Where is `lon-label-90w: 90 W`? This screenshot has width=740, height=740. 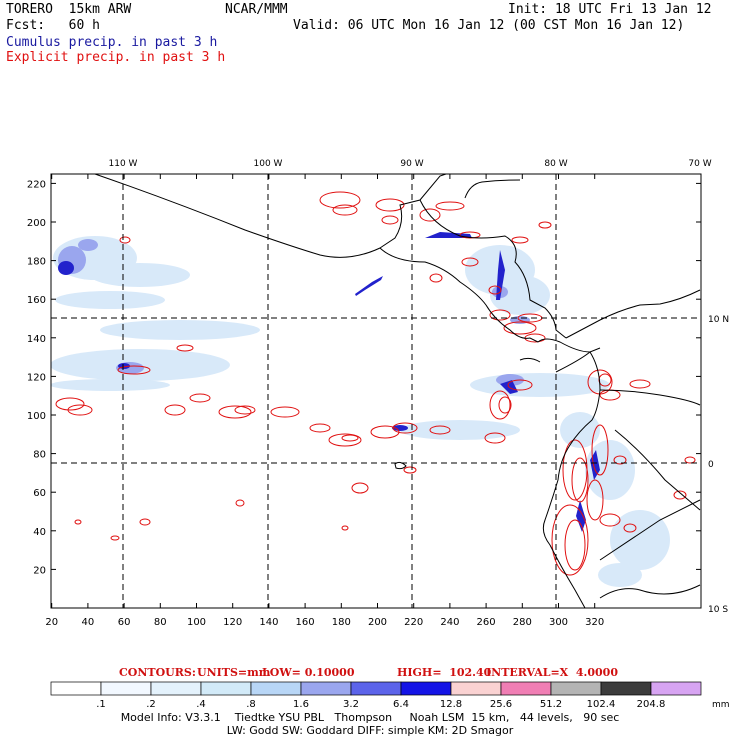 lon-label-90w: 90 W is located at coordinates (411, 164).